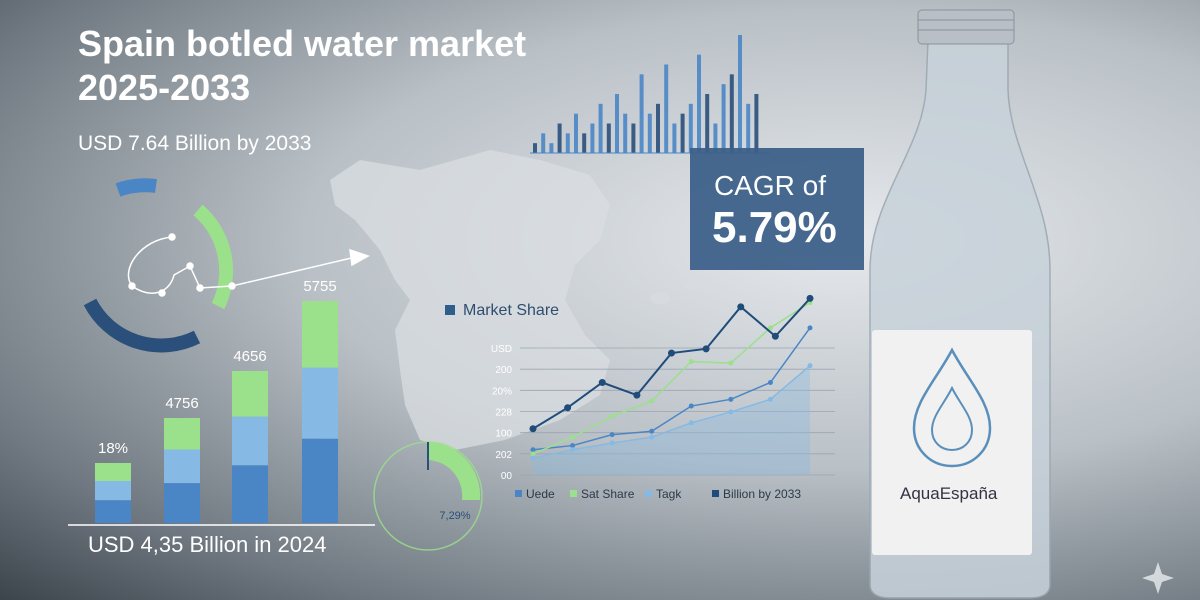 The image size is (1200, 600). What do you see at coordinates (181, 403) in the screenshot?
I see `main-bar-2-label: 4756` at bounding box center [181, 403].